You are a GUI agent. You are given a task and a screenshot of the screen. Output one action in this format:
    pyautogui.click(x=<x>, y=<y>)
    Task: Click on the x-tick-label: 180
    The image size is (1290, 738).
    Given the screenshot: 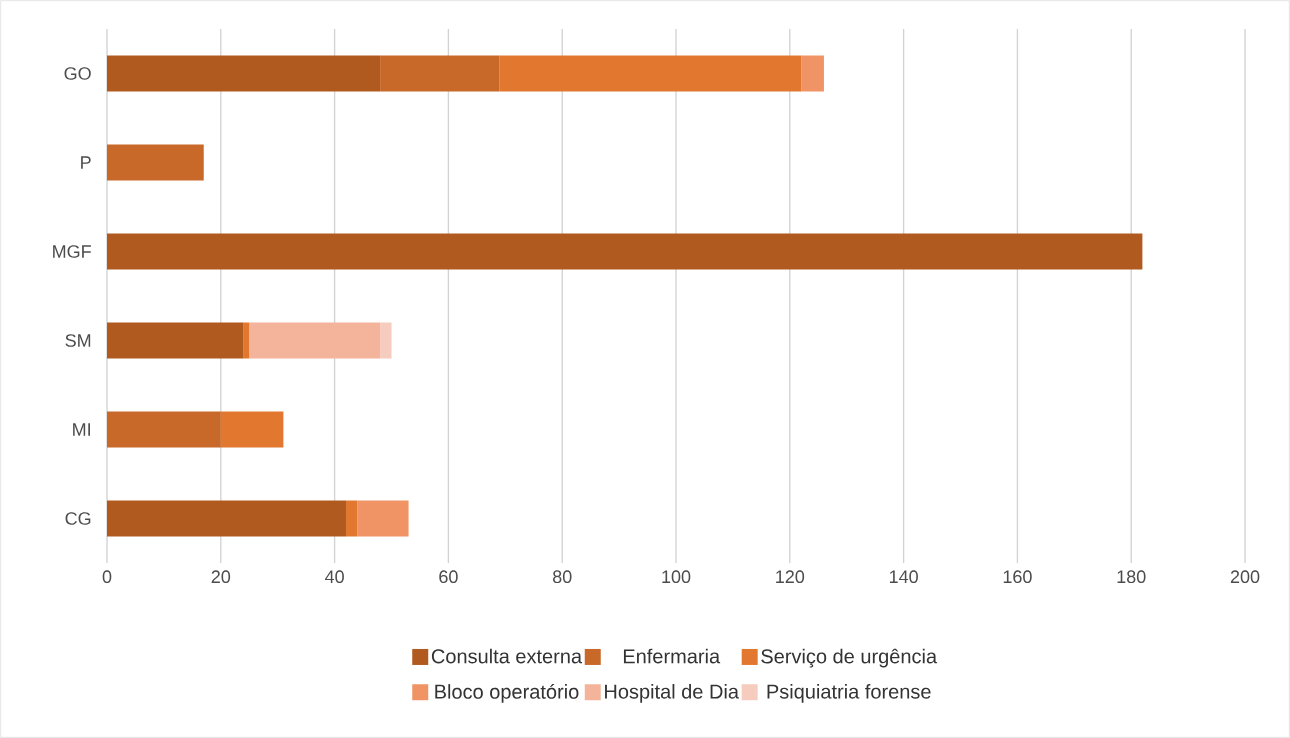 What is the action you would take?
    pyautogui.click(x=1131, y=577)
    